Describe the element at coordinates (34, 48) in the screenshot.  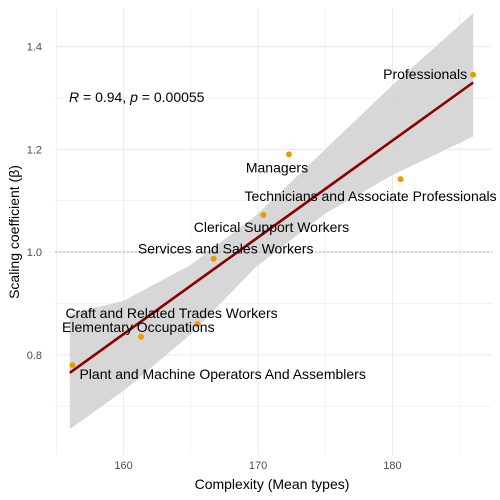
I see `y-tick-label: 1.4` at that location.